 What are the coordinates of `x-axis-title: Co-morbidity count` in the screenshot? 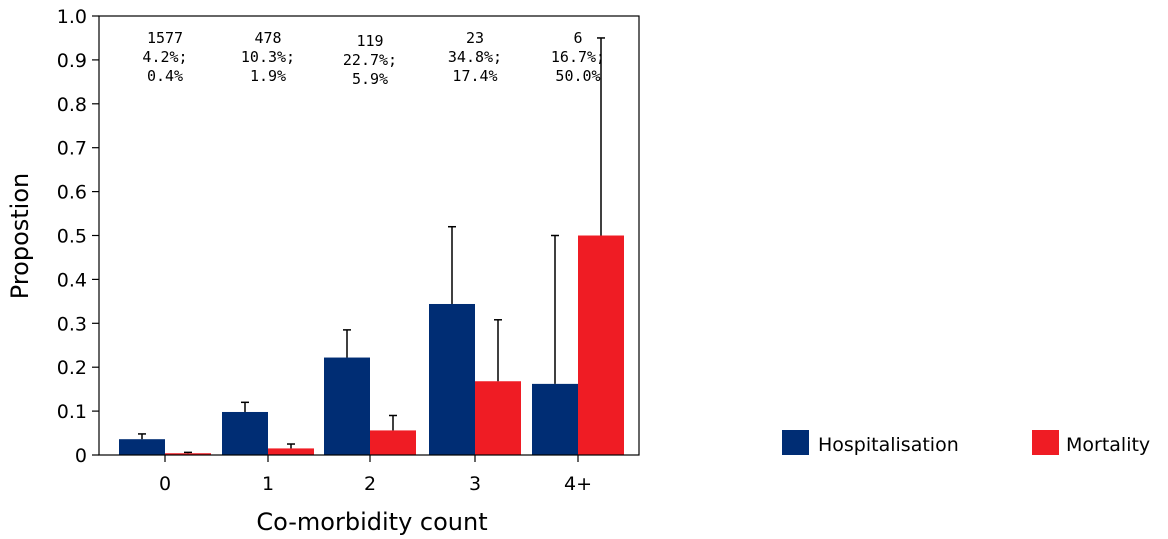 It's located at (371, 522).